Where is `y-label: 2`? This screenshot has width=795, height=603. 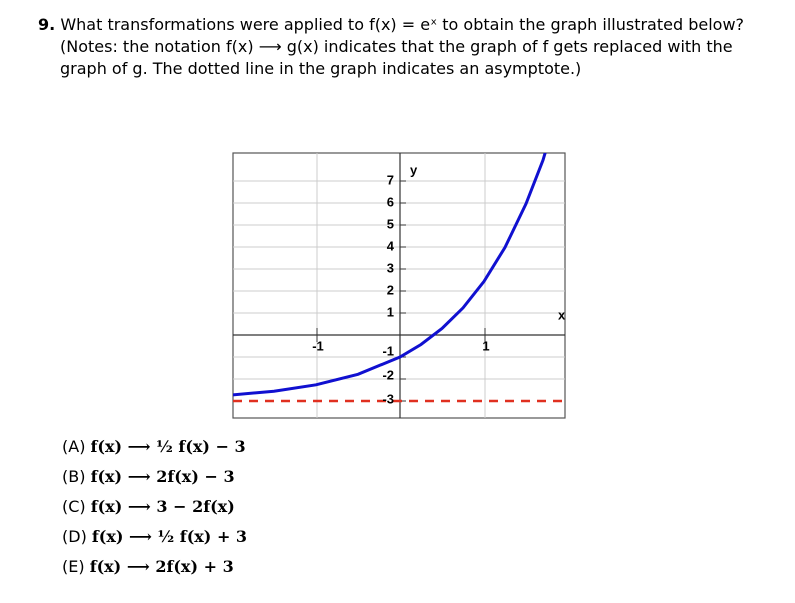
y-label: 2 is located at coordinates (390, 289).